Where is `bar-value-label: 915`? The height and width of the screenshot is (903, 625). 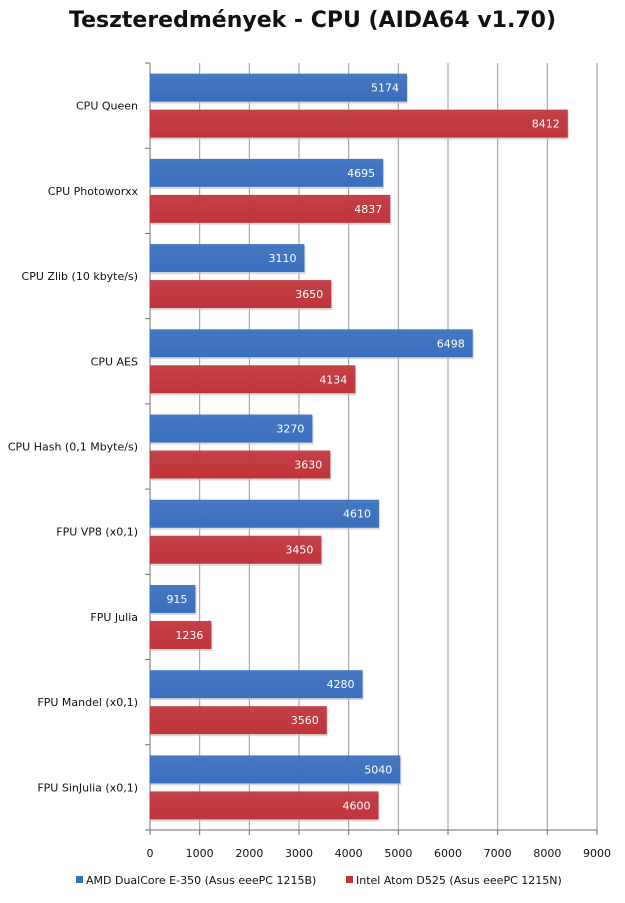 bar-value-label: 915 is located at coordinates (176, 599).